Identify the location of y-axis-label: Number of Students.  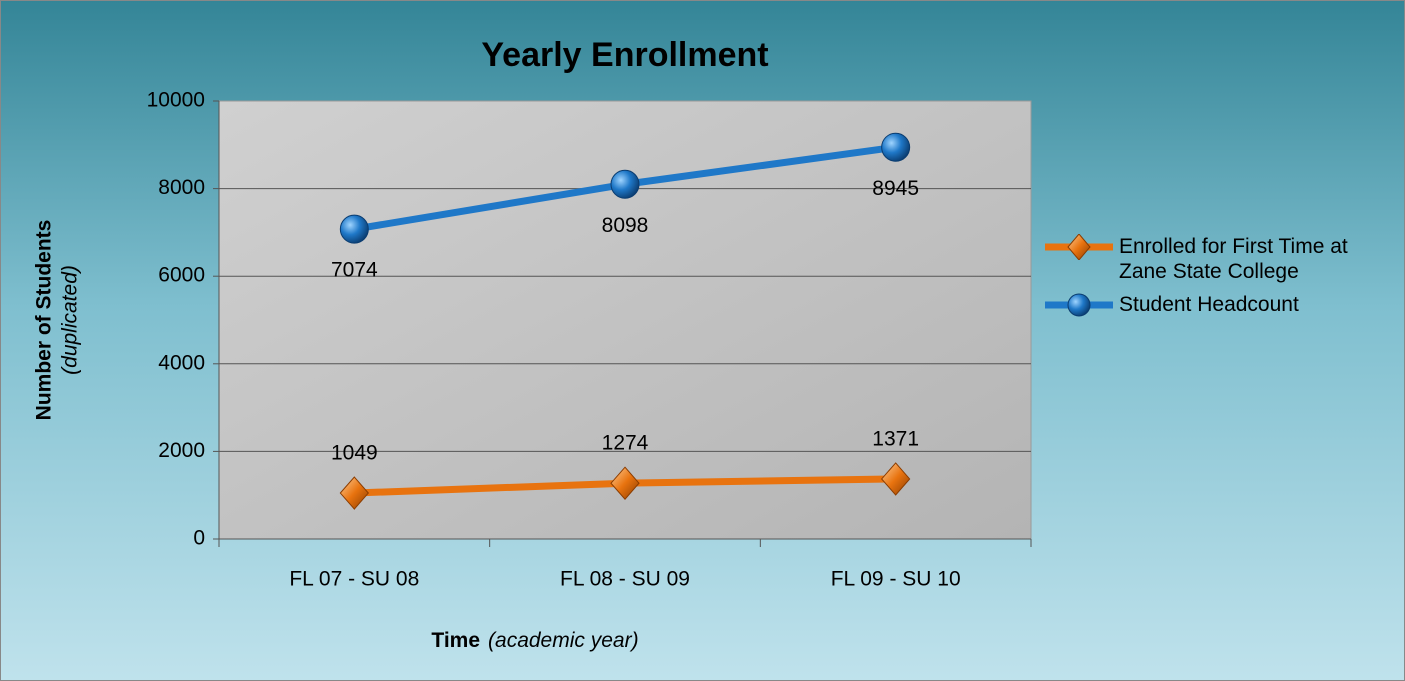
(44, 320).